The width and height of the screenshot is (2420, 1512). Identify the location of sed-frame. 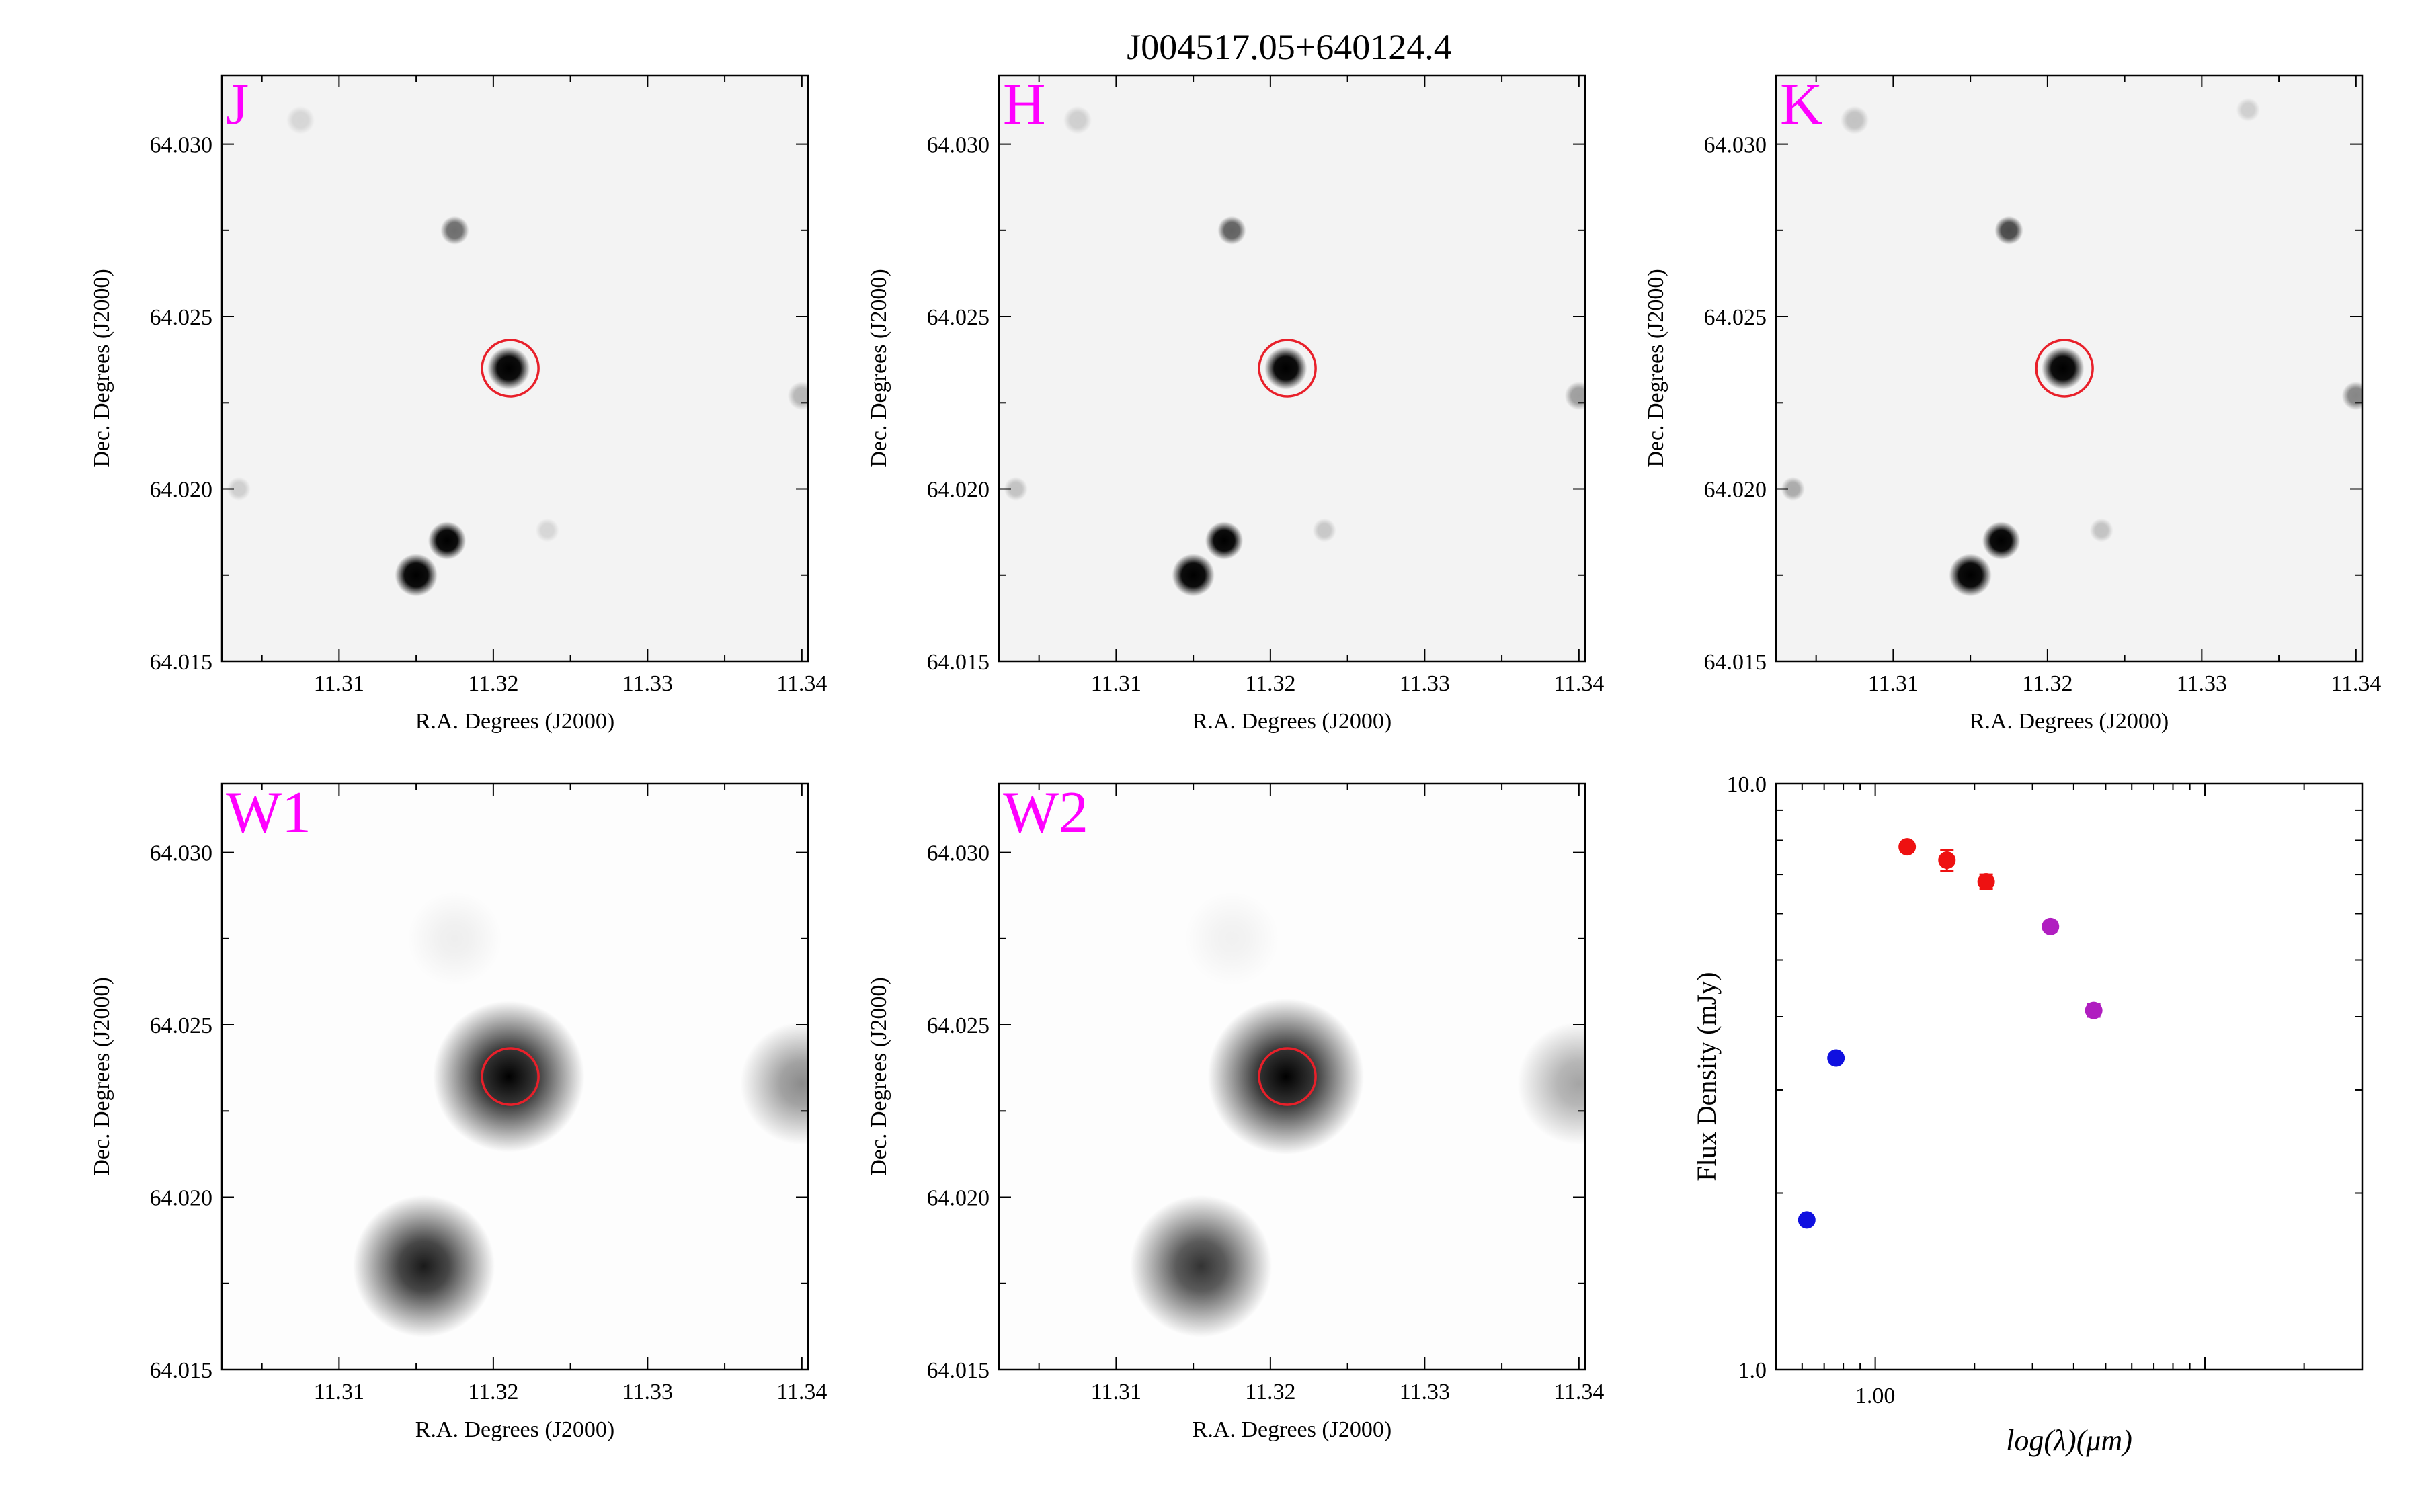
(2069, 1076).